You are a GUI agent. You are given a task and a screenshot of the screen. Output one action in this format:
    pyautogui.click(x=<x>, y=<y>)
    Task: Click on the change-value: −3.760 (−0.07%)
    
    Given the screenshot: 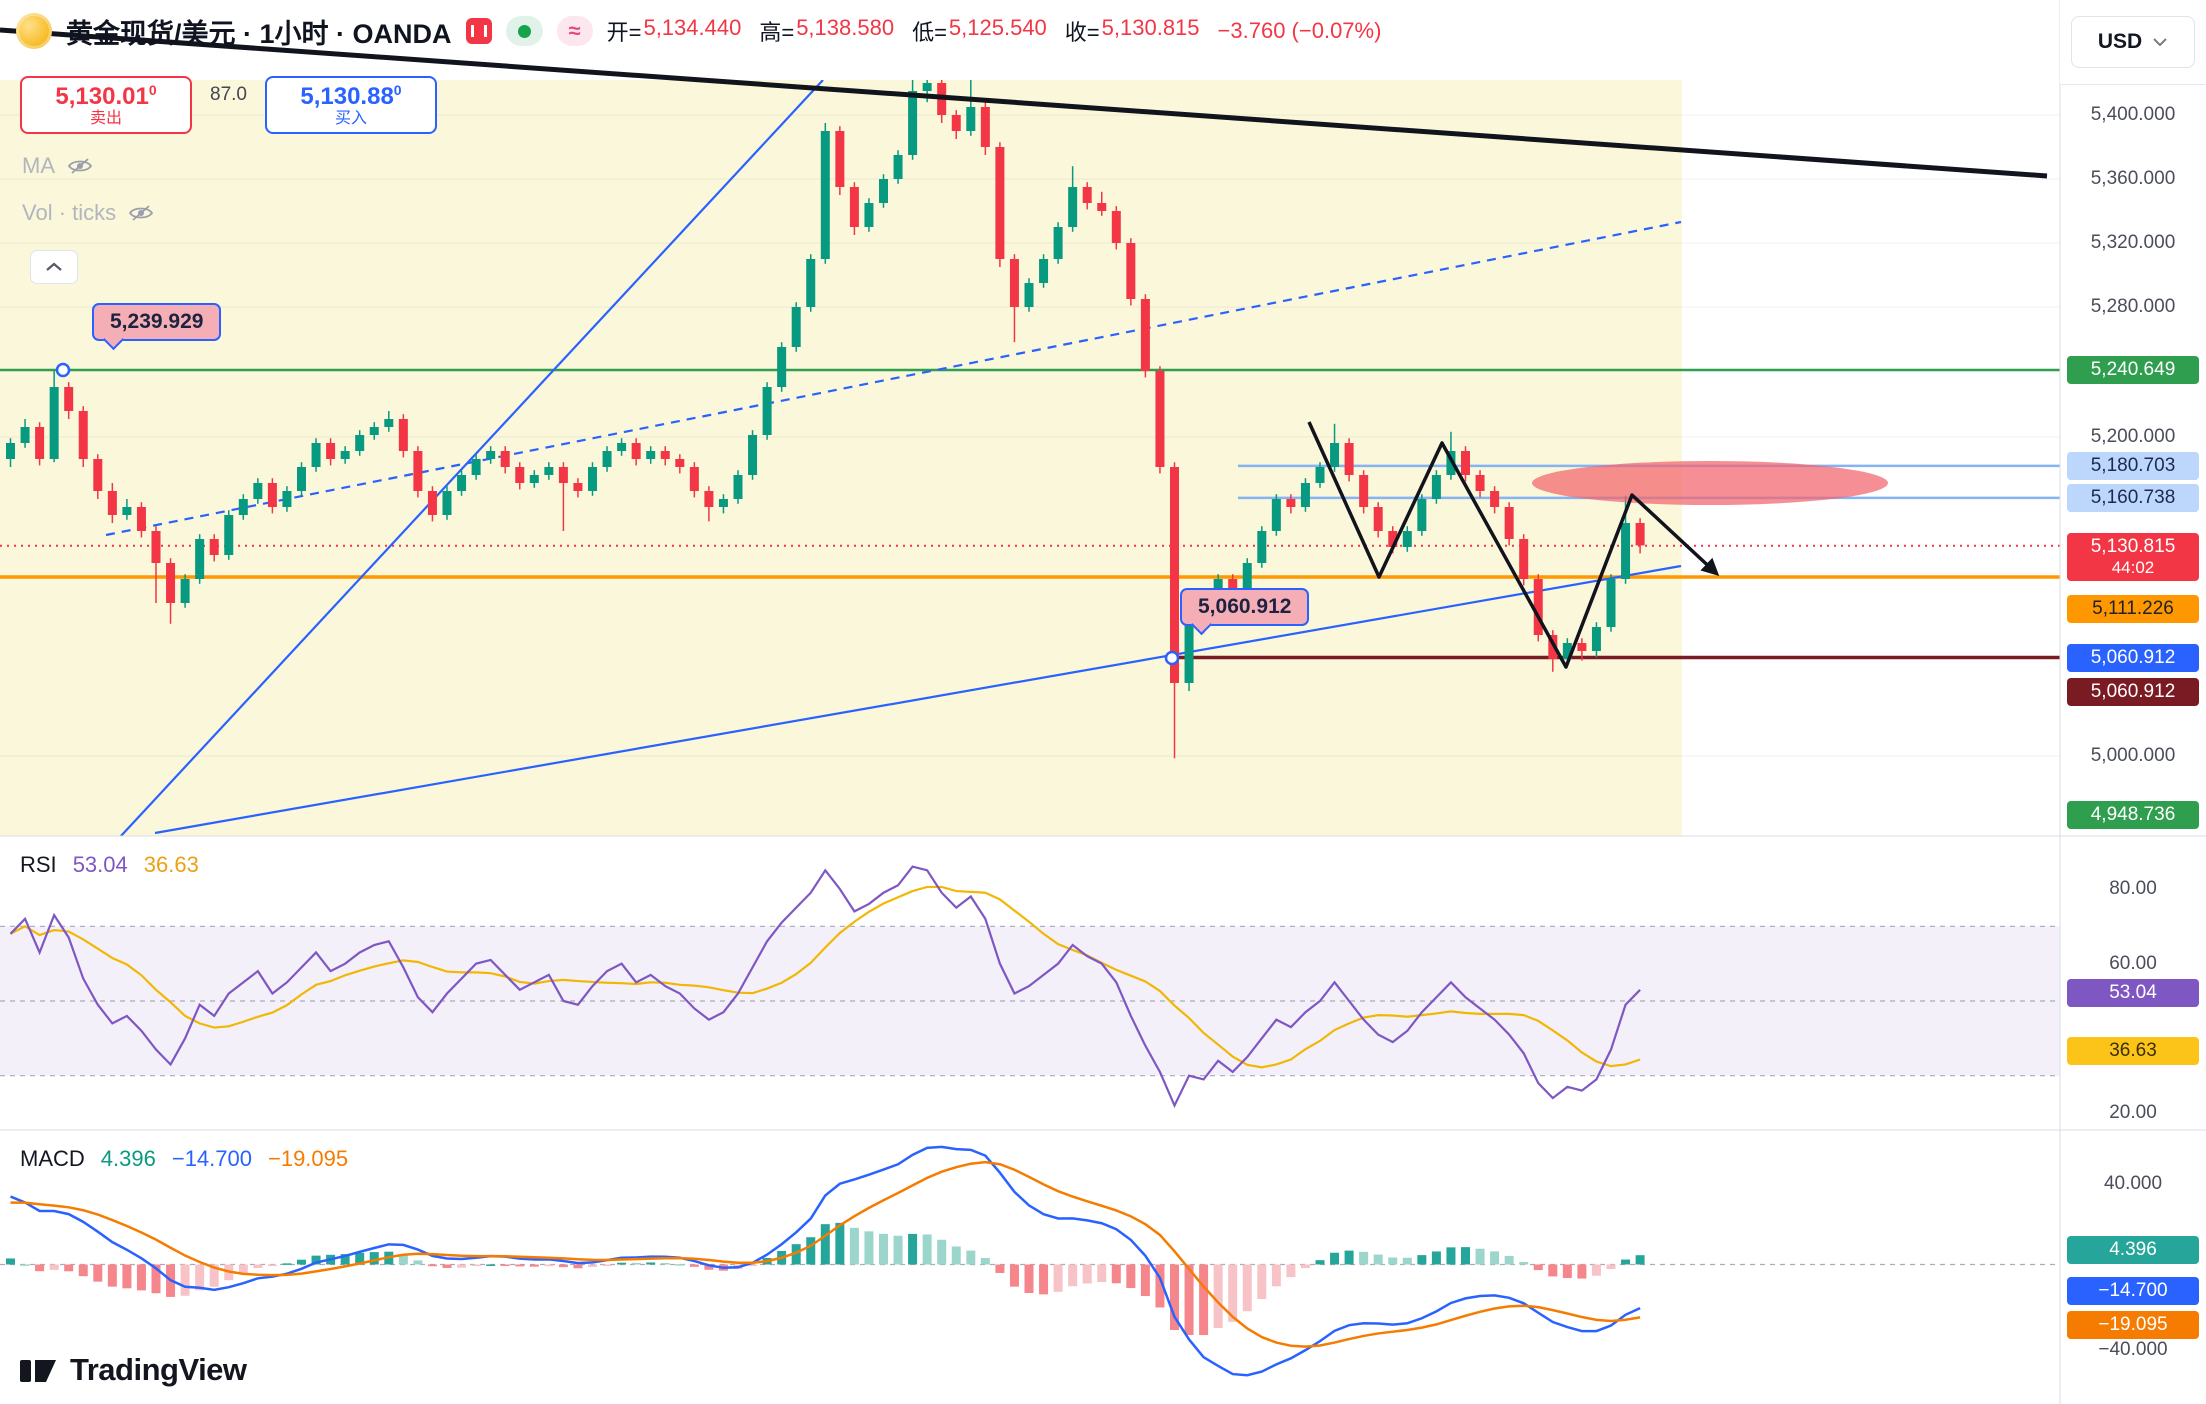 What is the action you would take?
    pyautogui.click(x=1299, y=30)
    